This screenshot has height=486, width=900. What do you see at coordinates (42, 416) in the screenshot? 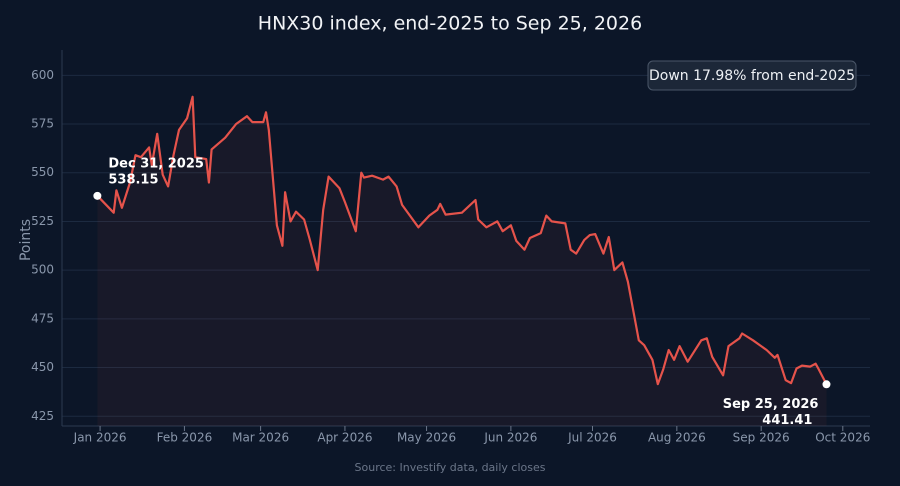
I see `y-tick-label: 425` at bounding box center [42, 416].